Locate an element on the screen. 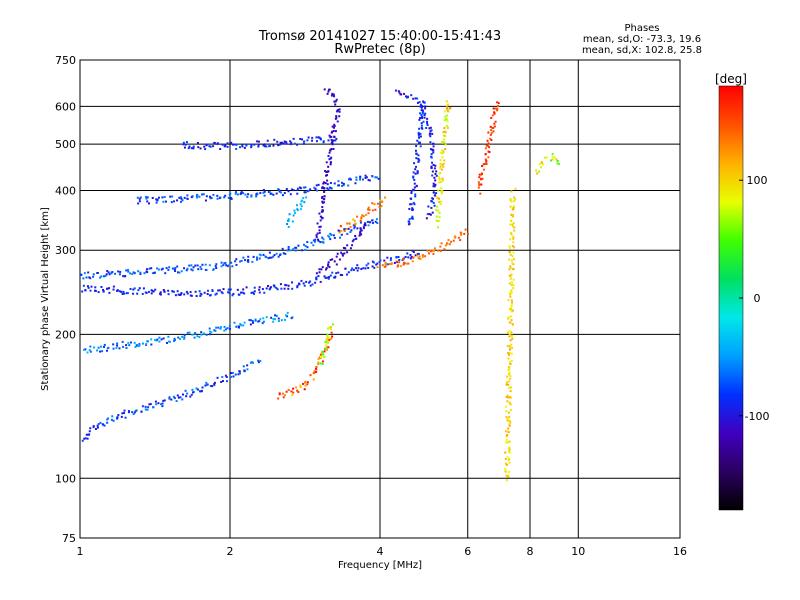 Image resolution: width=800 pixels, height=600 pixels. x-tick-label: 1 is located at coordinates (80, 551).